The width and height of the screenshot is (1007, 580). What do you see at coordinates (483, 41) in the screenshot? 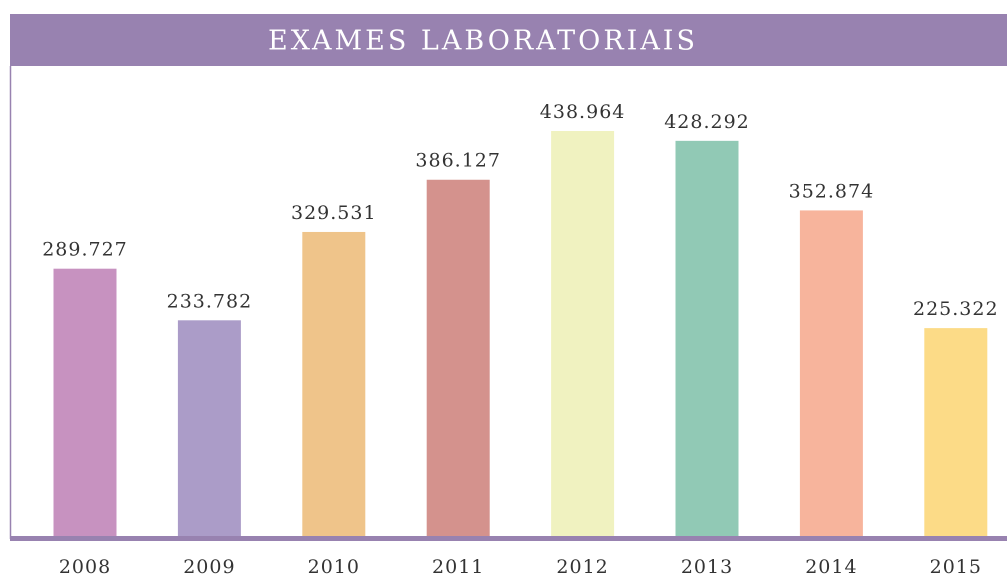
I see `chart-title: EXAMES LABORATORIAIS` at bounding box center [483, 41].